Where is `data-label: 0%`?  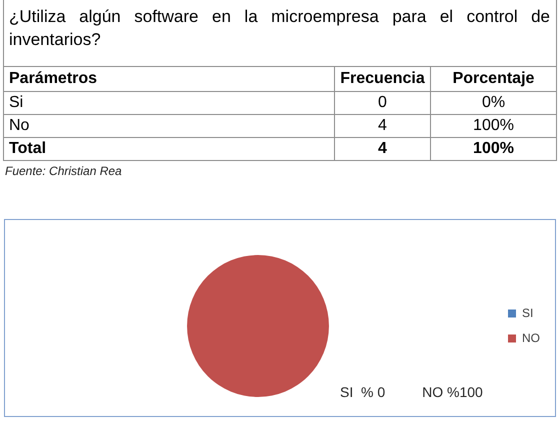
data-label: 0% is located at coordinates (493, 103).